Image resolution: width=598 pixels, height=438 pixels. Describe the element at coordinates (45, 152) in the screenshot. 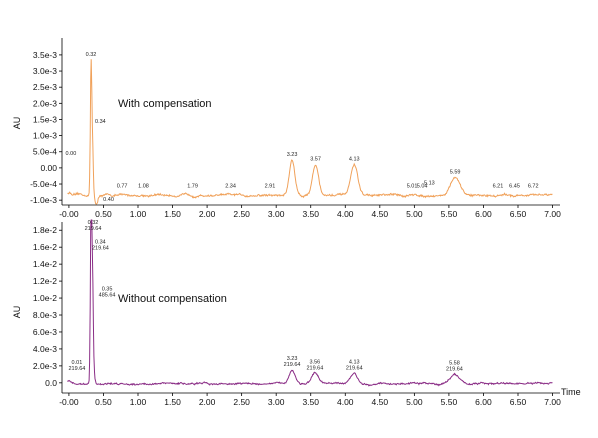

I see `y-tick-label: 5.0e-4` at that location.